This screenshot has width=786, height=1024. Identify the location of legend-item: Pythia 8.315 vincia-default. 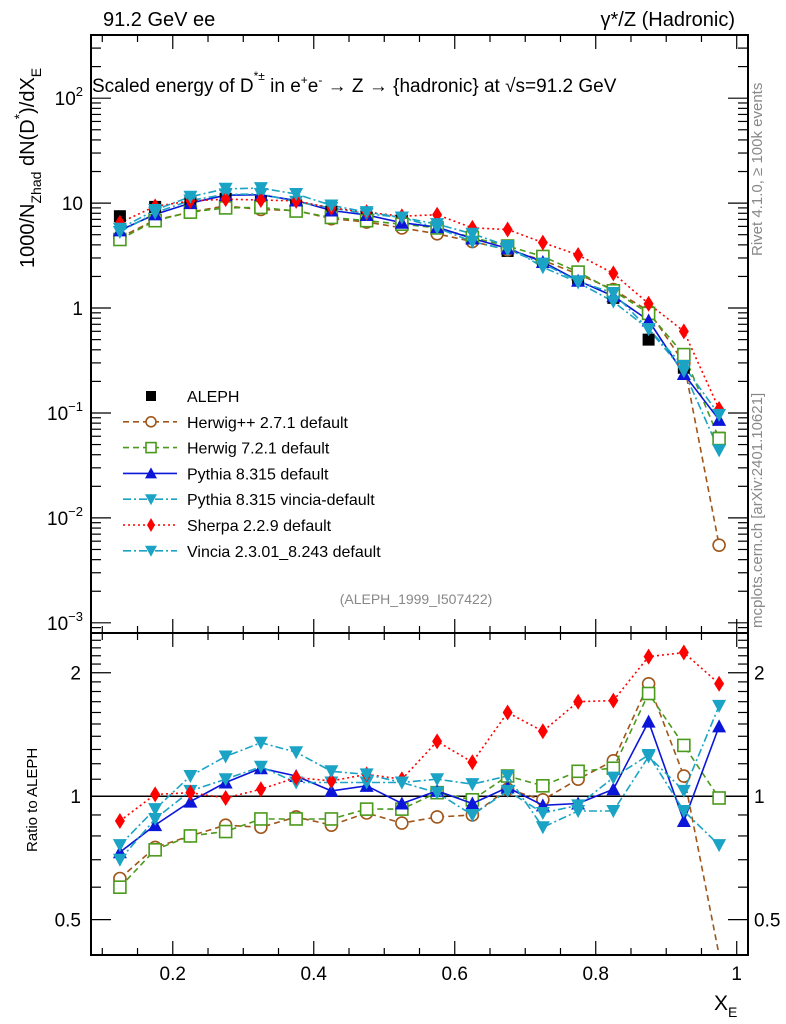
(249, 500).